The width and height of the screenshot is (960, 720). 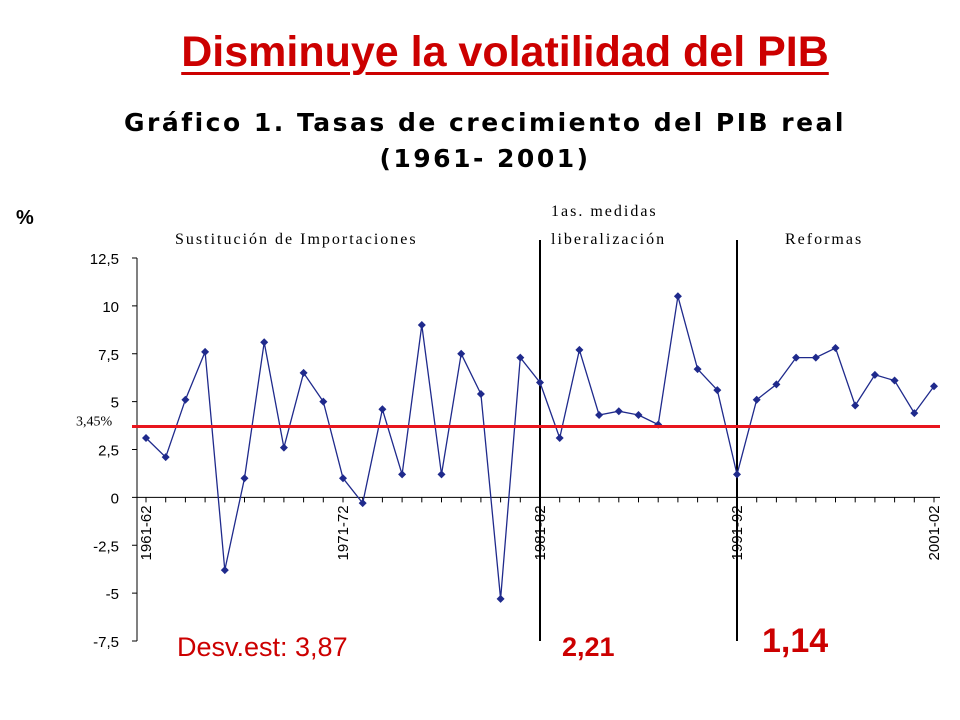 What do you see at coordinates (94, 422) in the screenshot?
I see `mean-reference-label: 3,45%` at bounding box center [94, 422].